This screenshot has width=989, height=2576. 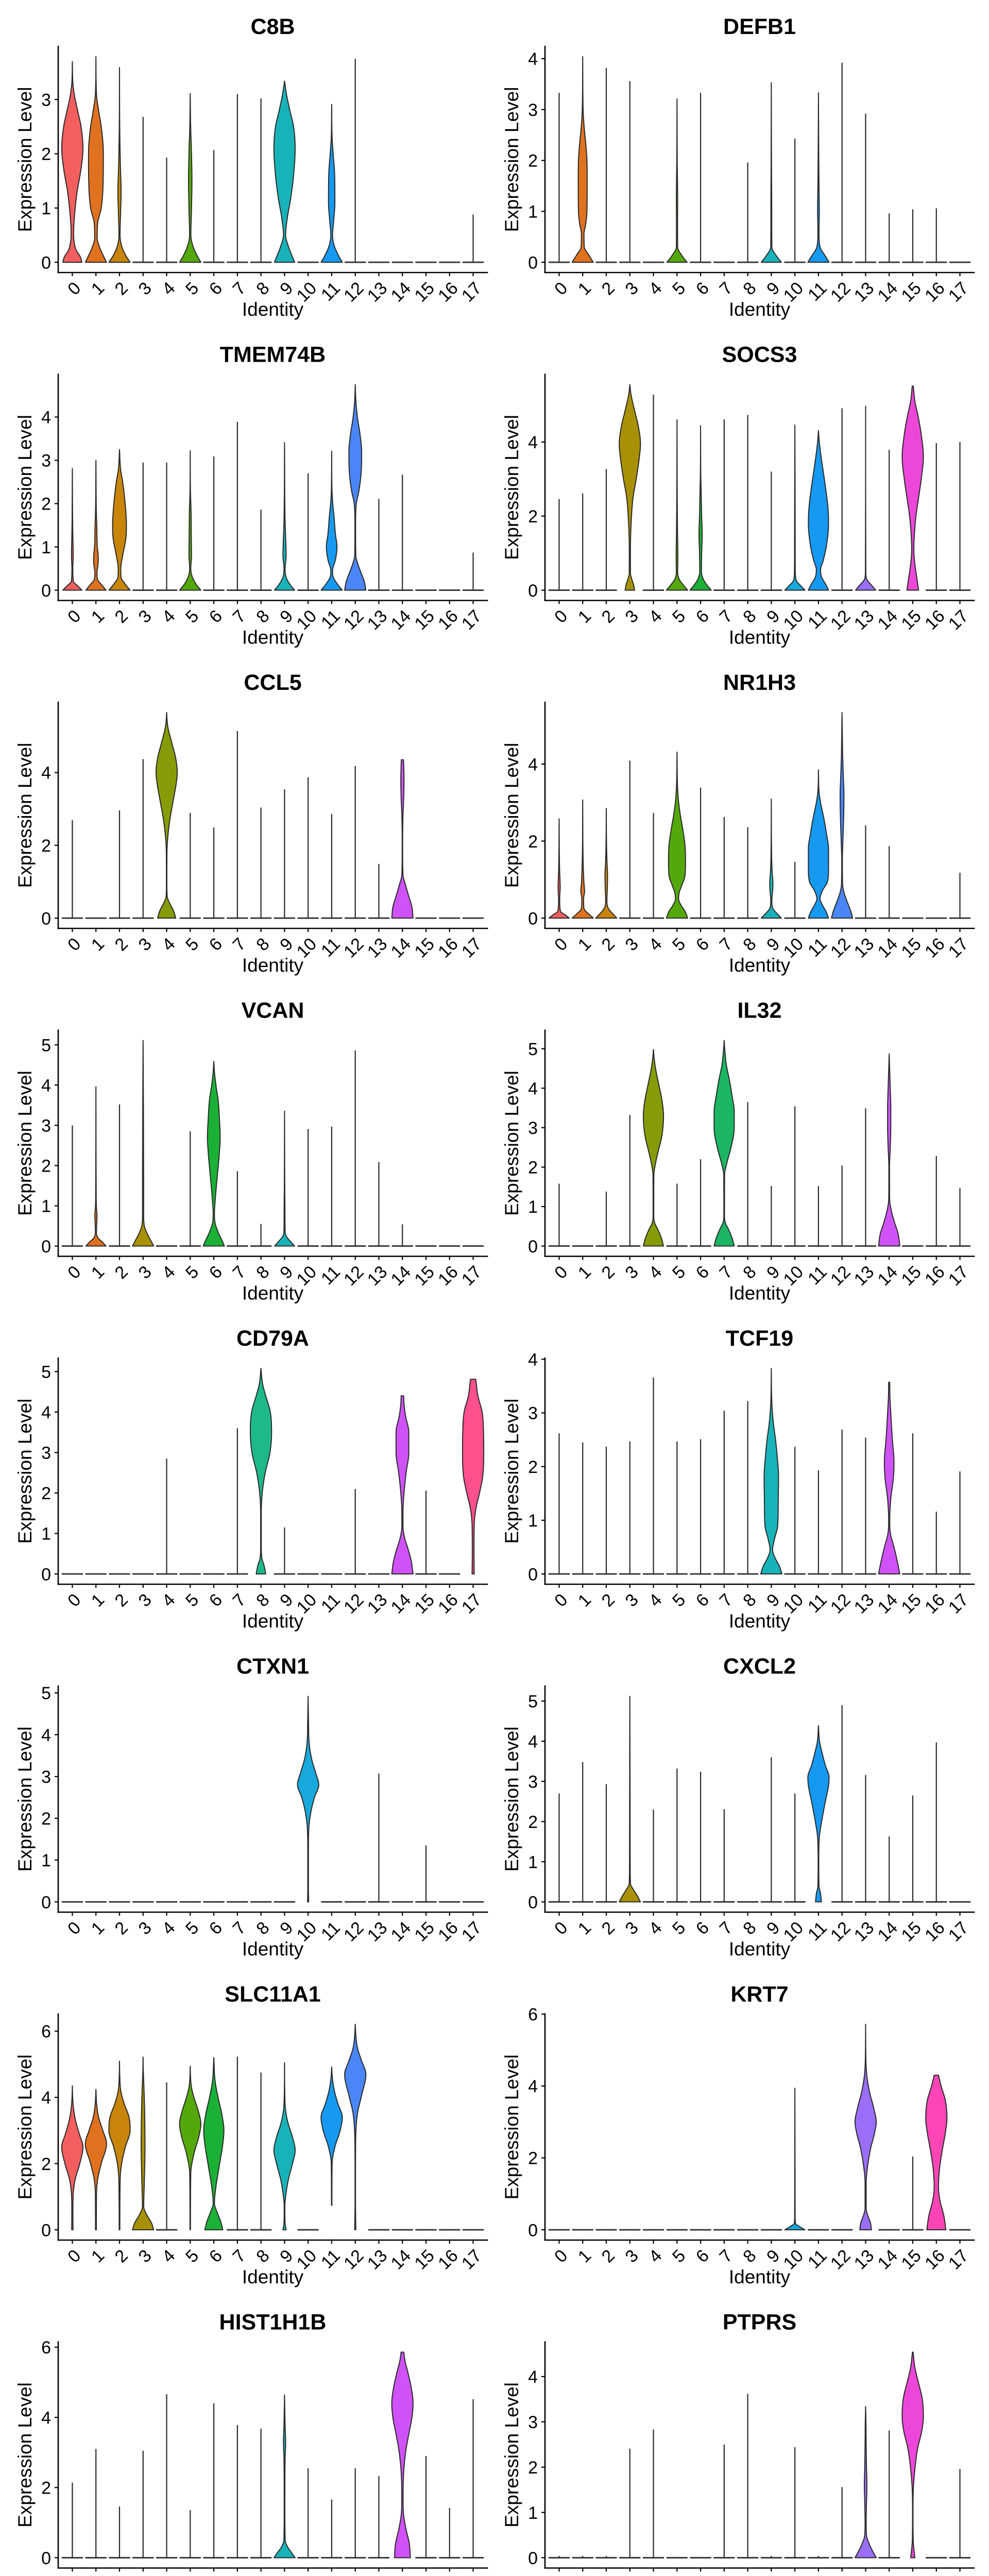 What do you see at coordinates (272, 1338) in the screenshot?
I see `panel-title: CD79A` at bounding box center [272, 1338].